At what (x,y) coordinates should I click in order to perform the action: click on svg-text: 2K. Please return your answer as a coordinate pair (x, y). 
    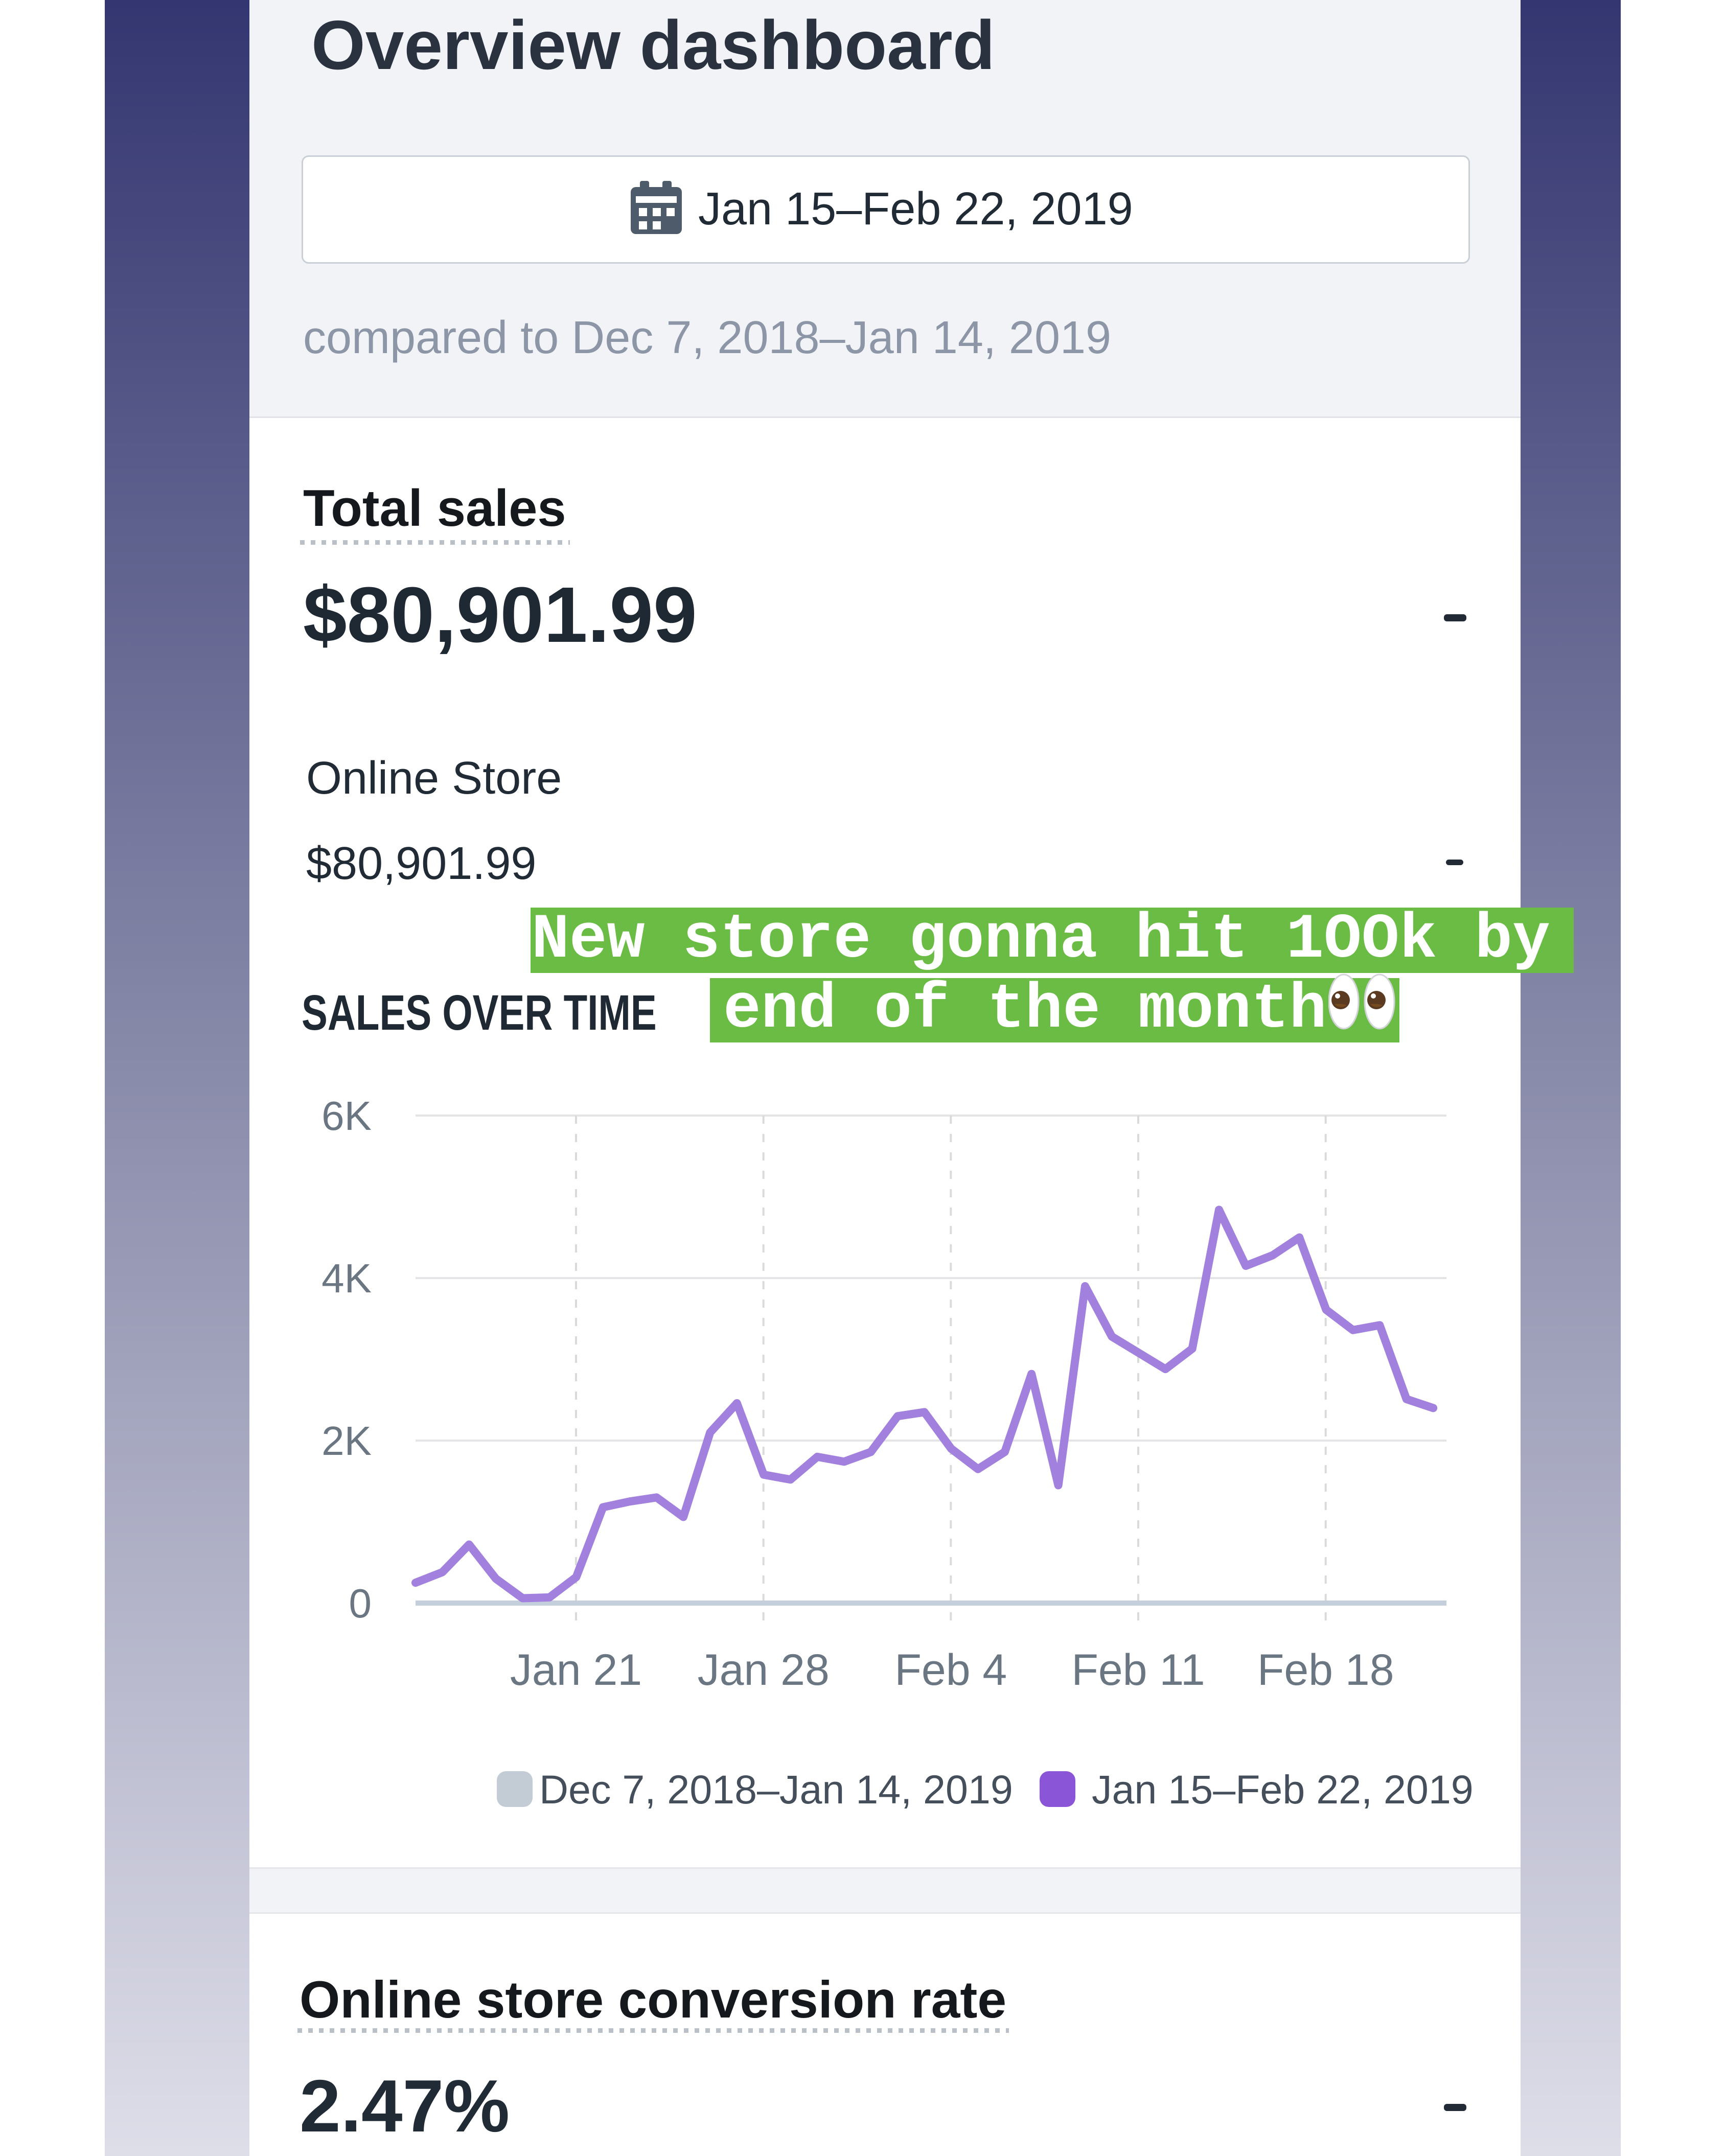
    Looking at the image, I should click on (346, 1441).